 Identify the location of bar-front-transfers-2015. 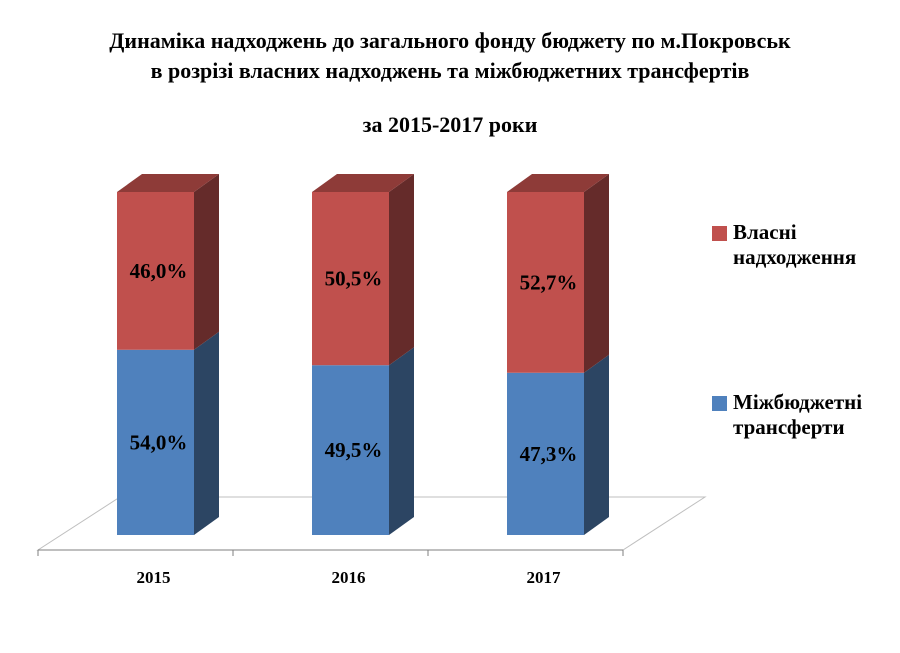
(155, 442).